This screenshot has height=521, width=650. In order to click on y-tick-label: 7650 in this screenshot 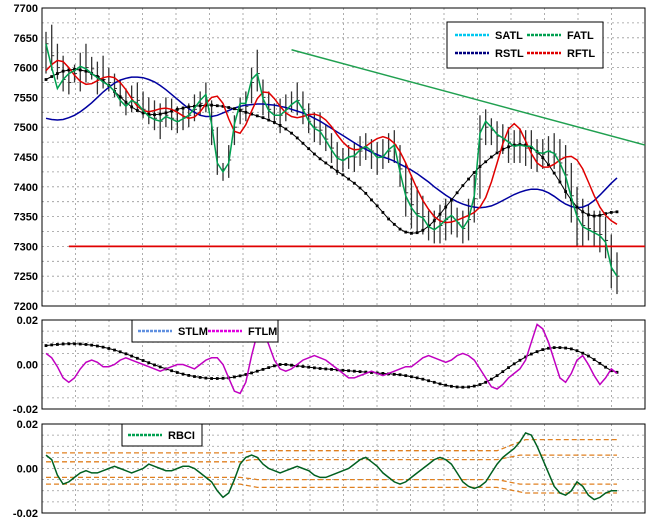, I will do `click(26, 39)`.